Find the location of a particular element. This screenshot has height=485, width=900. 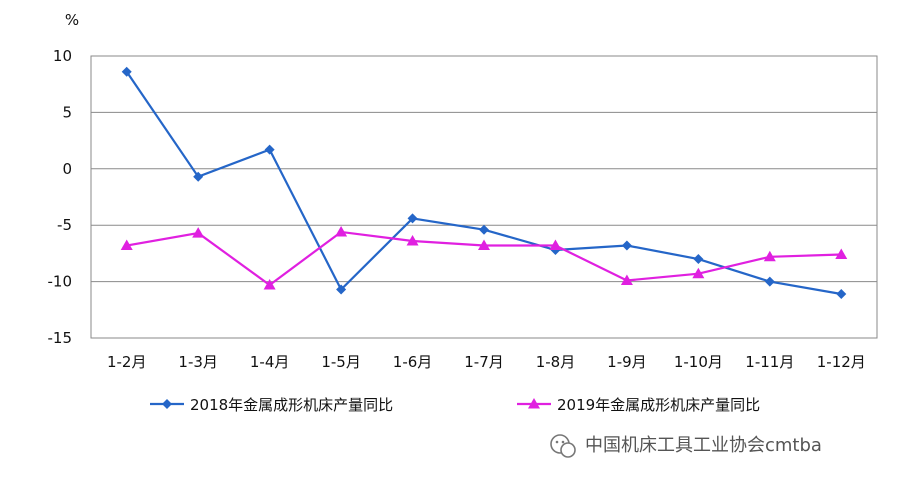

y-tick-label: 10 is located at coordinates (62, 56).